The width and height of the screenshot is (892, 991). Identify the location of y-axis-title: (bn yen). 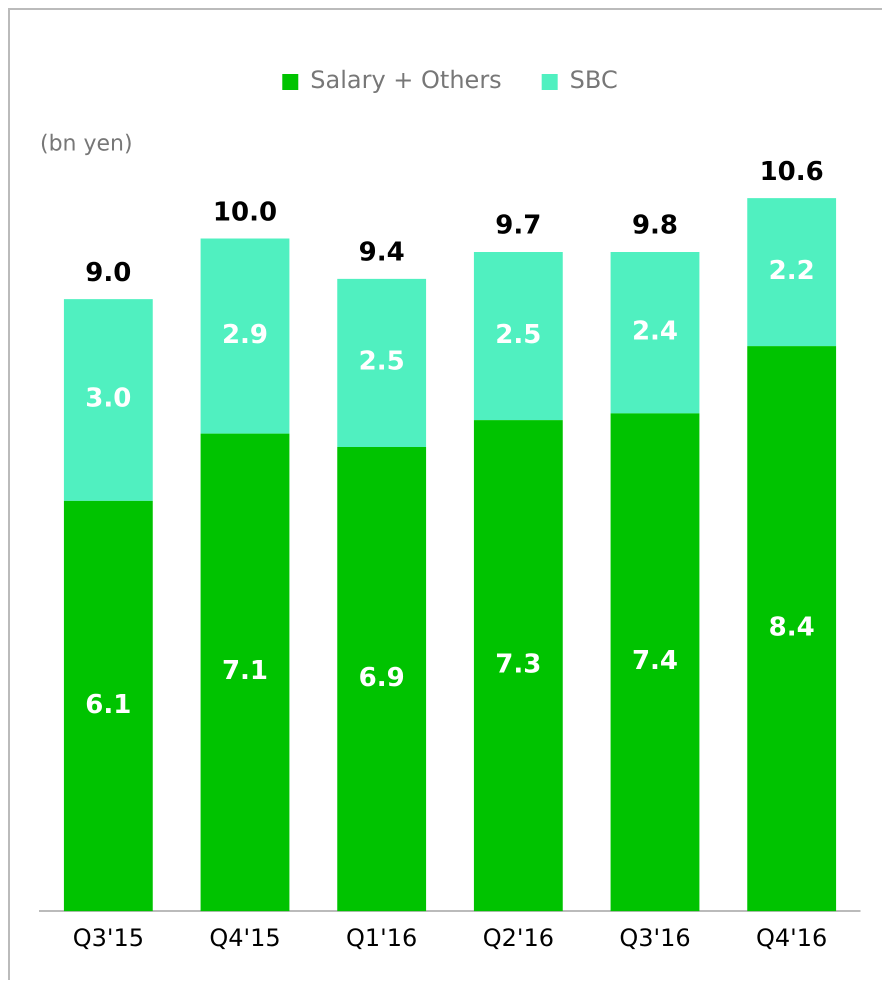
(86, 144).